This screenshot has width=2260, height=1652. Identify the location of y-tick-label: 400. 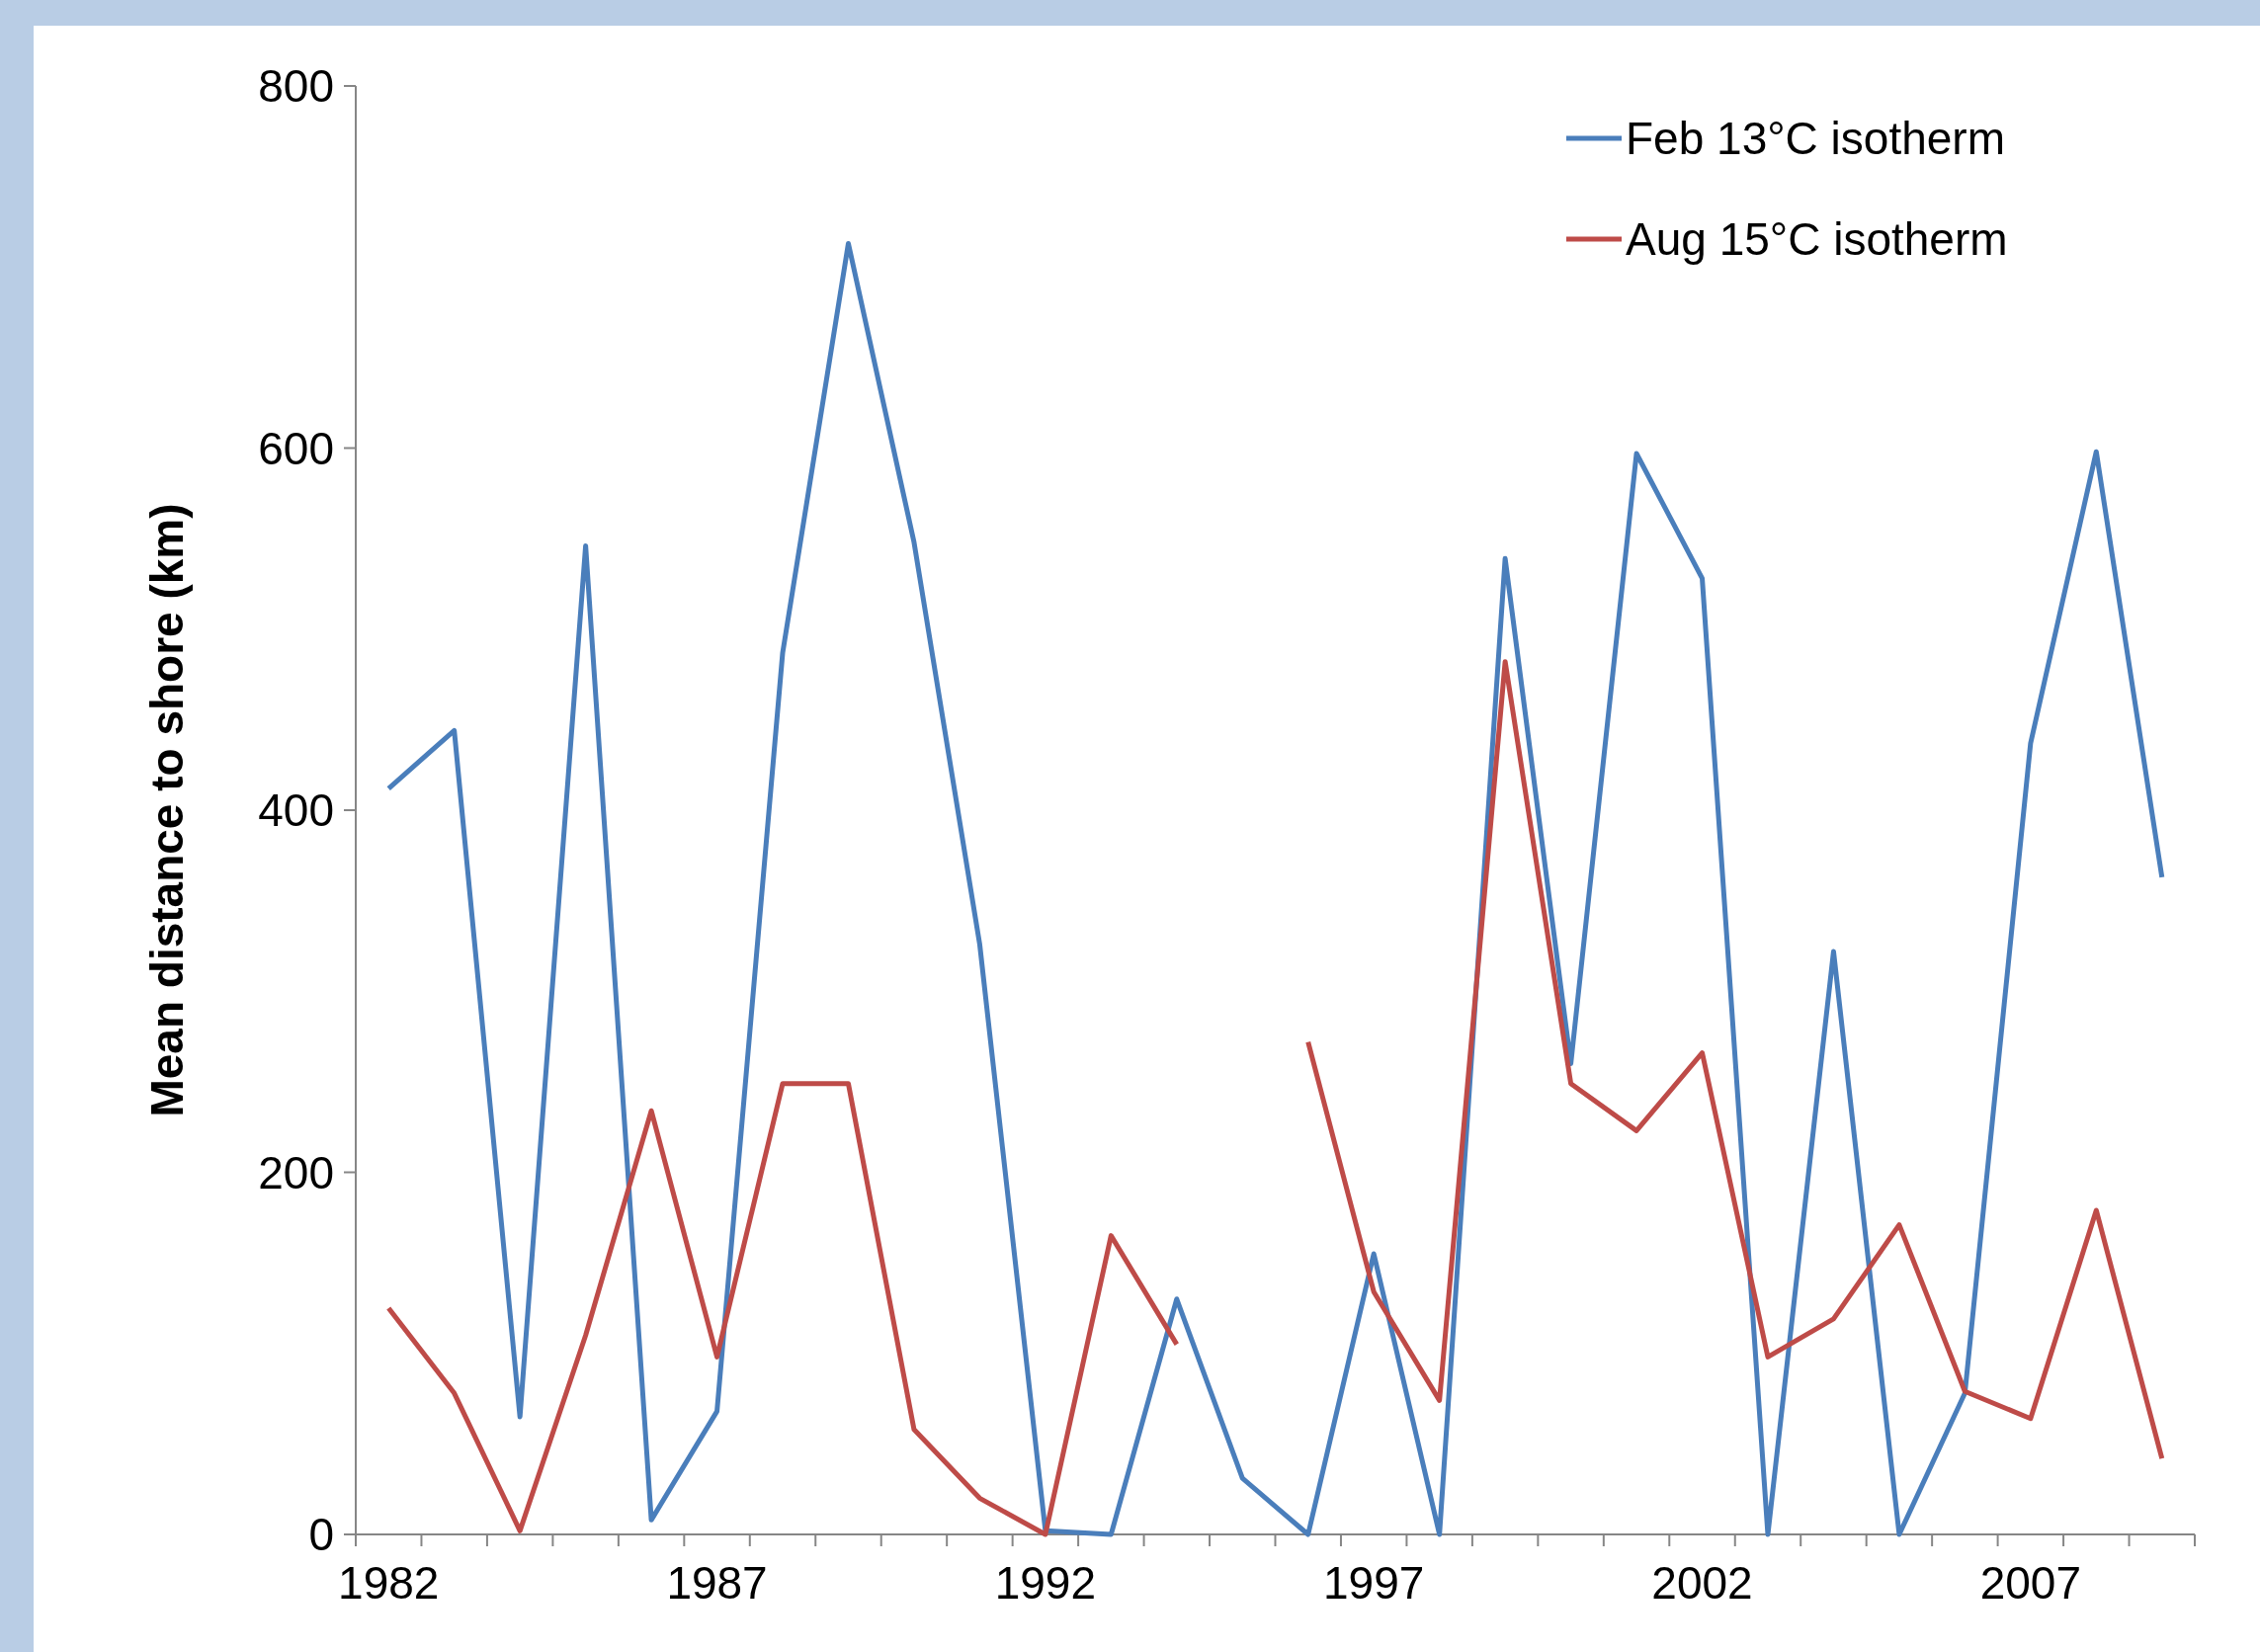
(296, 811).